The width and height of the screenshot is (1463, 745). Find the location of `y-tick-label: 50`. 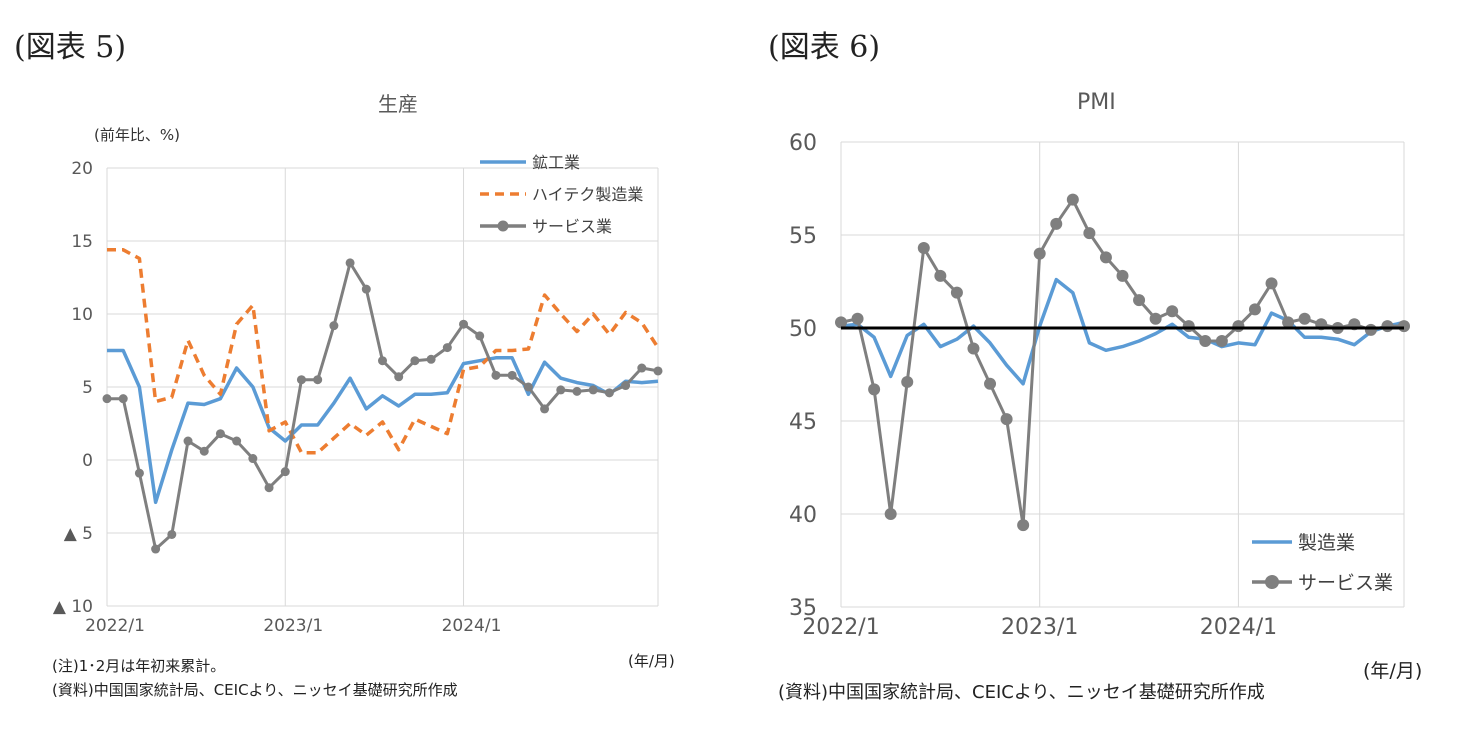

y-tick-label: 50 is located at coordinates (803, 329).